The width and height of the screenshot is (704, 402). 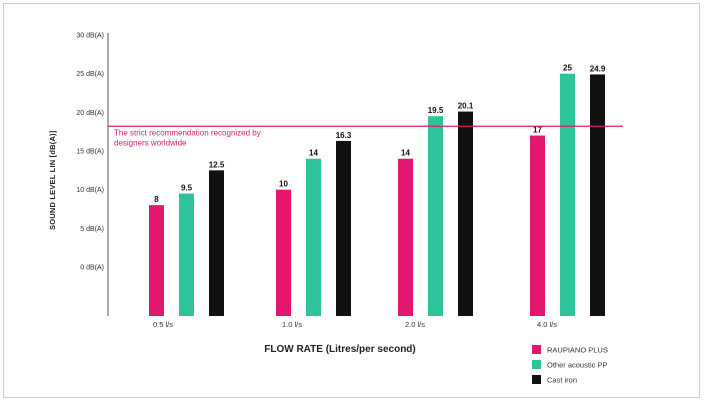 What do you see at coordinates (92, 268) in the screenshot?
I see `y-tick-label: 0 dB(A)` at bounding box center [92, 268].